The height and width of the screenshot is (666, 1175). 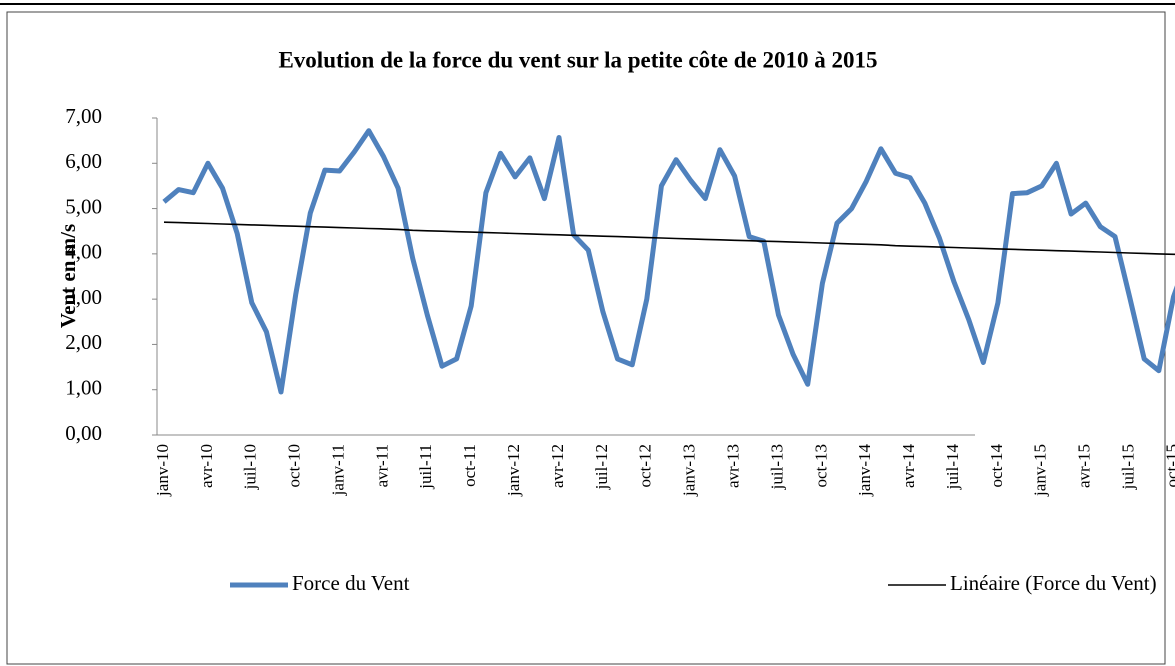 What do you see at coordinates (996, 466) in the screenshot?
I see `x-tick-label: oct-14` at bounding box center [996, 466].